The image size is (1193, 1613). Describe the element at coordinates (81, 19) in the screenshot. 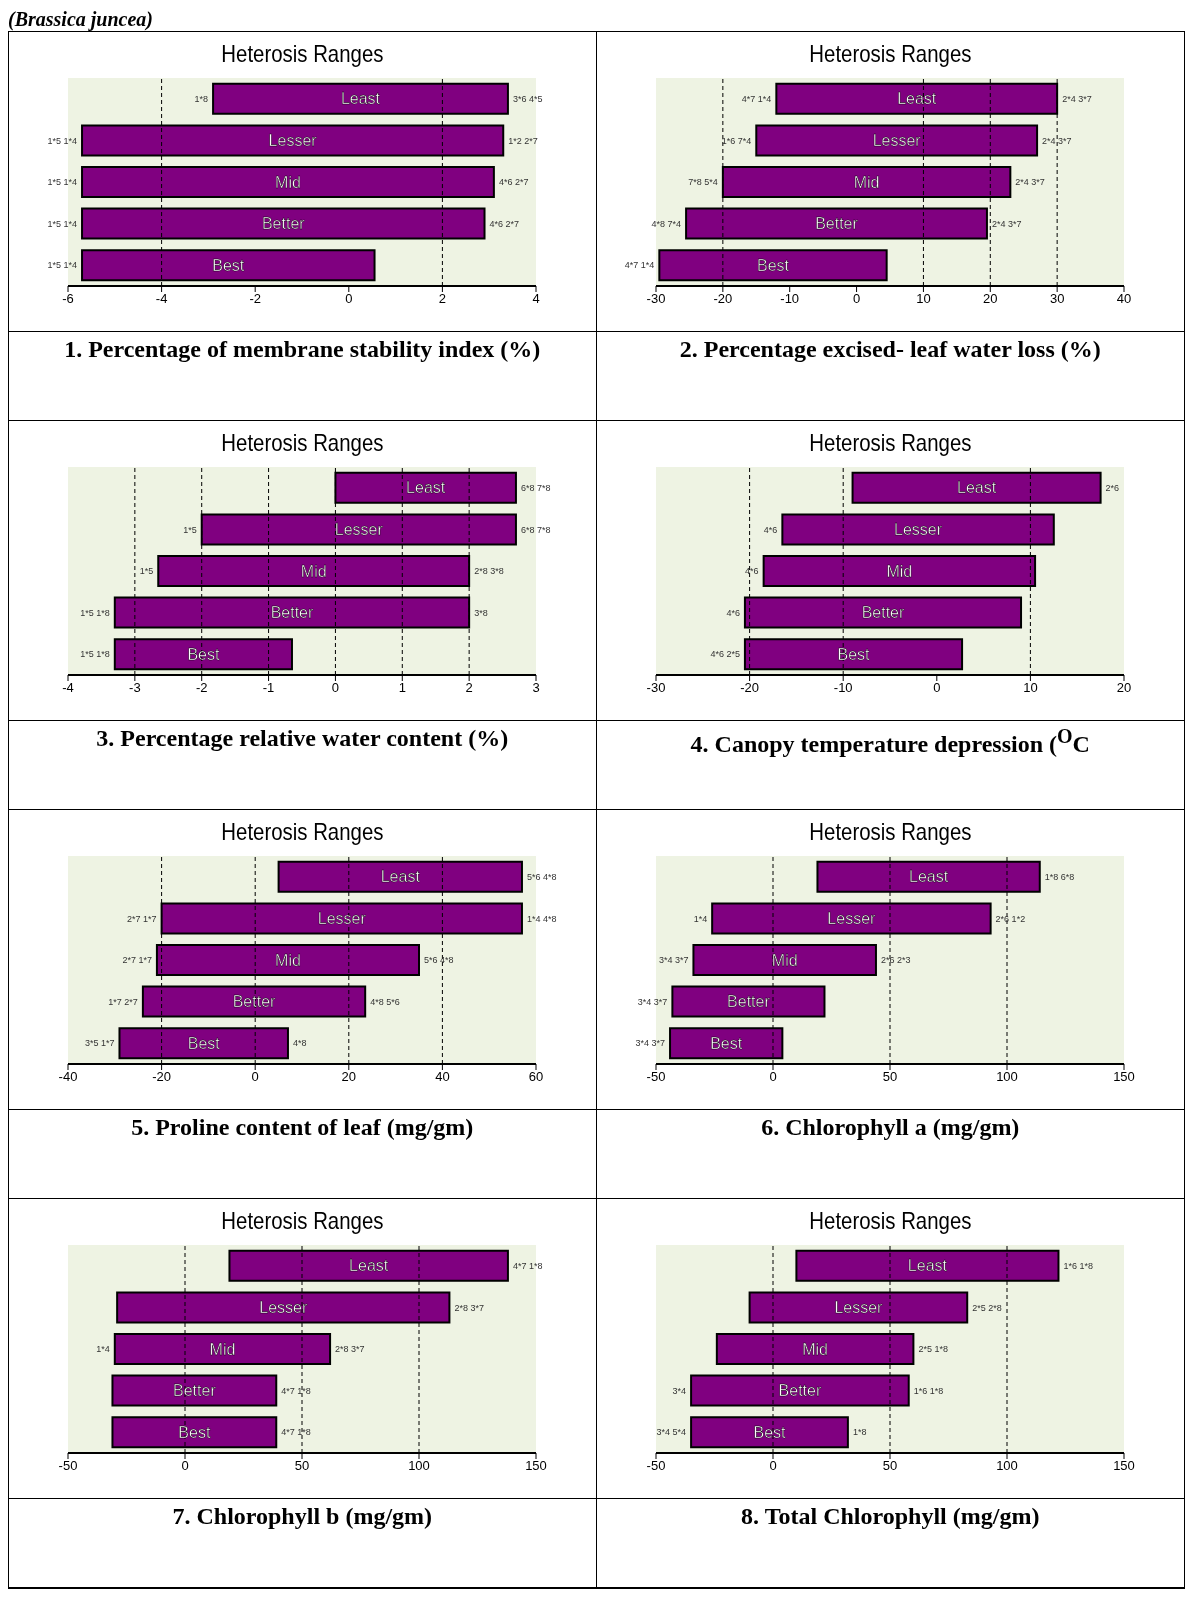

I see `chart-subtitle: (Brassica juncea)` at that location.